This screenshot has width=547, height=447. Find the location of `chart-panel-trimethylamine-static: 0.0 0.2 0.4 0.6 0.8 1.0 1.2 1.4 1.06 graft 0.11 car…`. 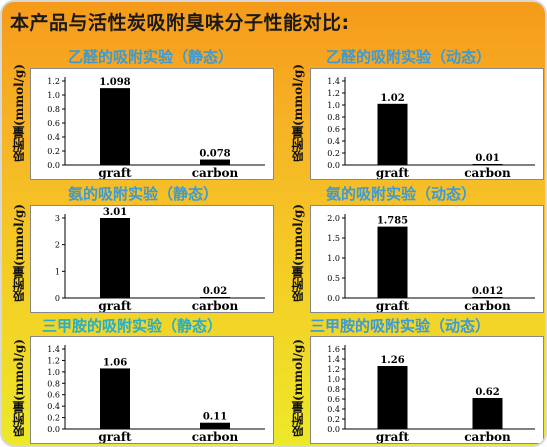

chart-panel-trimethylamine-static: 0.0 0.2 0.4 0.6 0.8 1.0 1.2 1.4 1.06 graft 0.11 car… is located at coordinates (152, 390).